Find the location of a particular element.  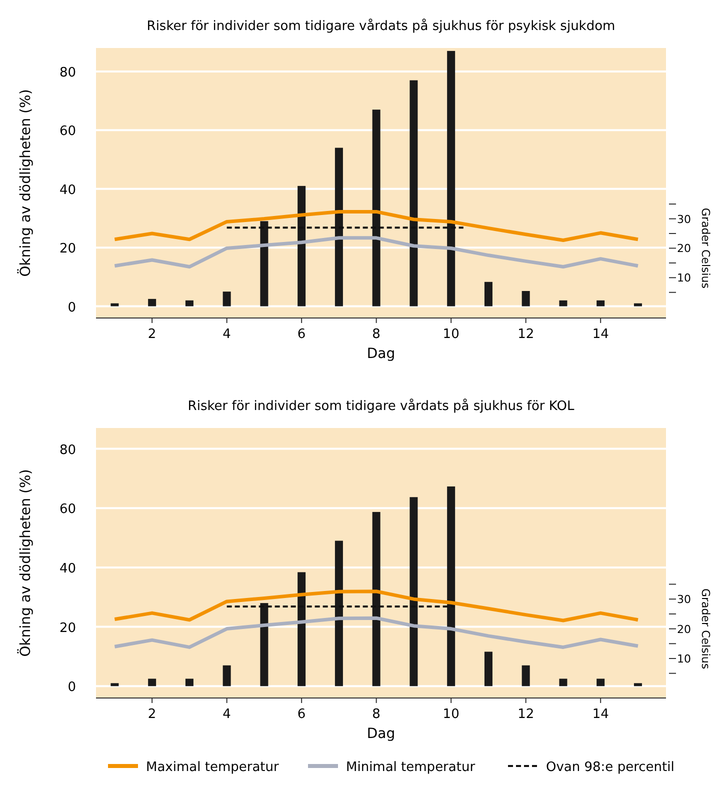

legend-label: Minimal temperatur is located at coordinates (411, 767).